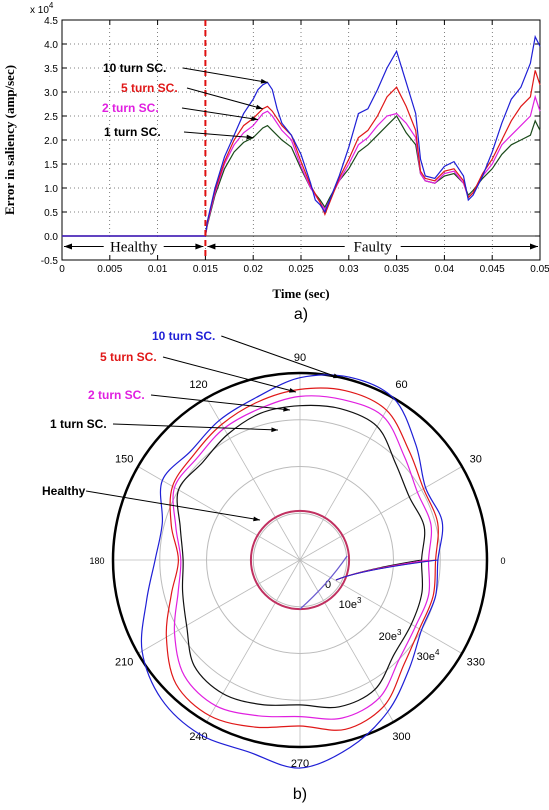 The width and height of the screenshot is (549, 810). I want to click on y-tick-label: 0.0, so click(51, 237).